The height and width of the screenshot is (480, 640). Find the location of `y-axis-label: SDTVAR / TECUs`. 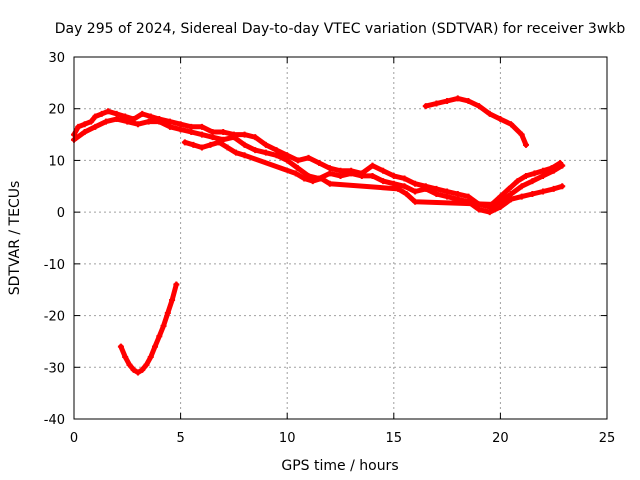

y-axis-label: SDTVAR / TECUs is located at coordinates (15, 238).